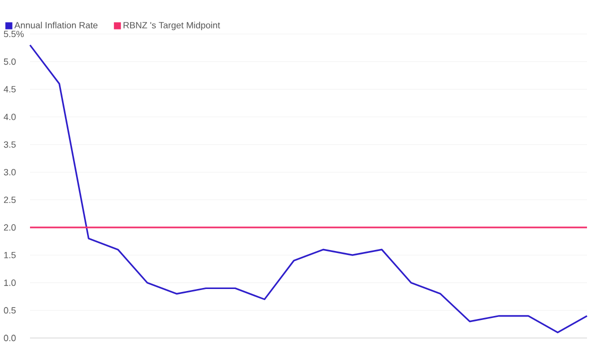 The height and width of the screenshot is (346, 616). What do you see at coordinates (10, 338) in the screenshot?
I see `y-tick-label: 0.0` at bounding box center [10, 338].